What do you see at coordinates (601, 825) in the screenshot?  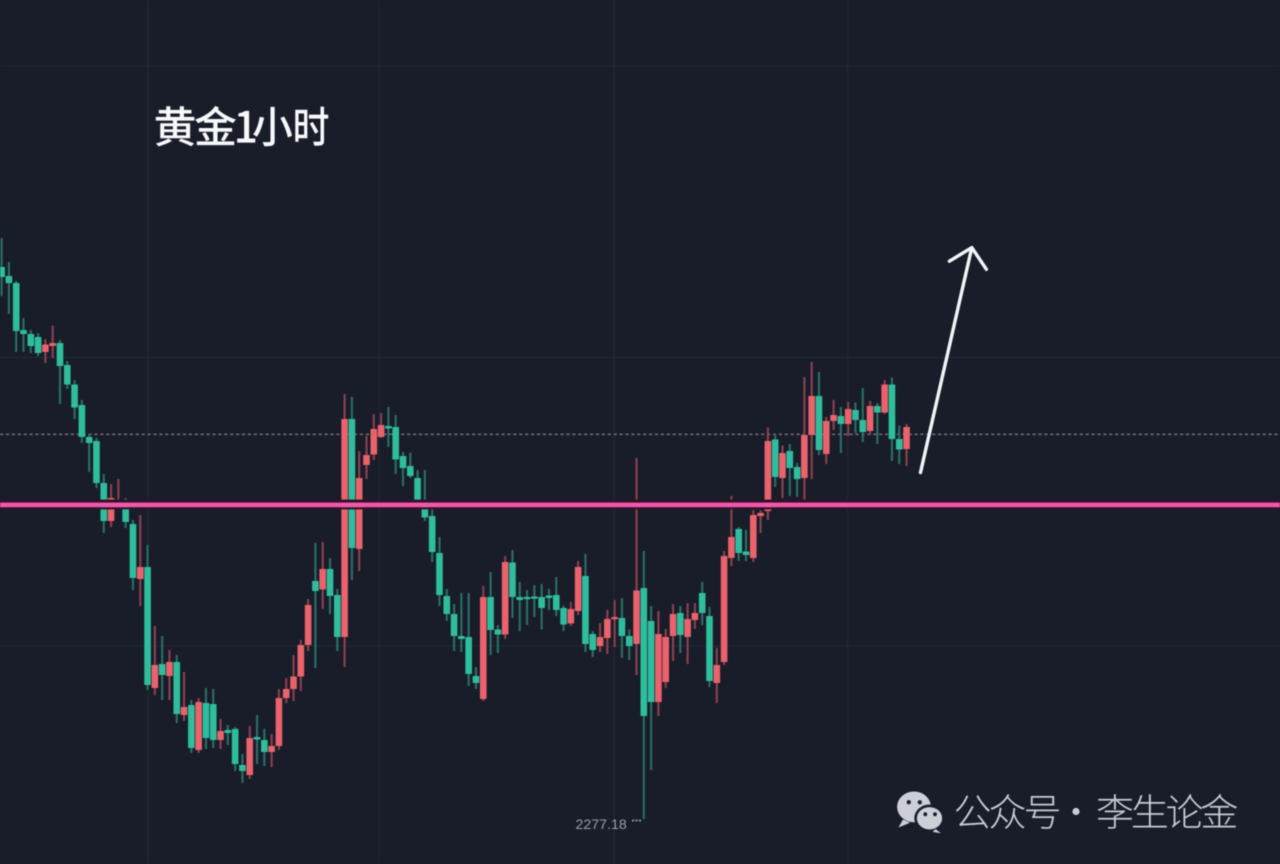 I see `svg-text: 2277.18` at bounding box center [601, 825].